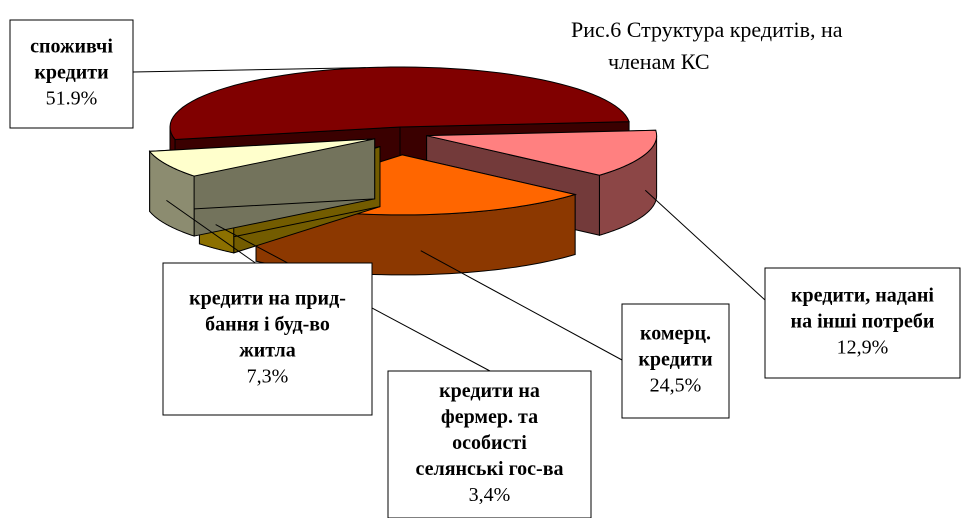 The width and height of the screenshot is (963, 518). I want to click on category-label: кредити на прид-, so click(267, 299).